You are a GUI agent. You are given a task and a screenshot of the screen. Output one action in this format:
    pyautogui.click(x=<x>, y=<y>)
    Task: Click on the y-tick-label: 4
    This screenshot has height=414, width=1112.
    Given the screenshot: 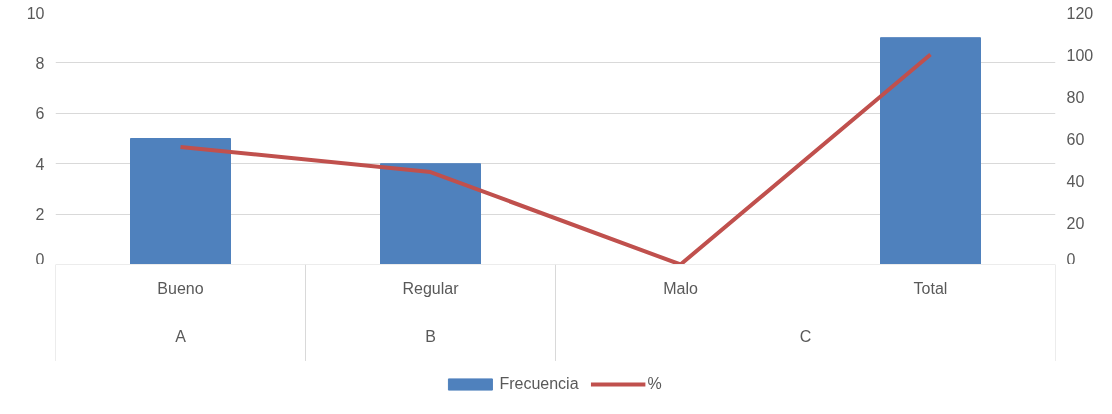 What is the action you would take?
    pyautogui.click(x=40, y=164)
    